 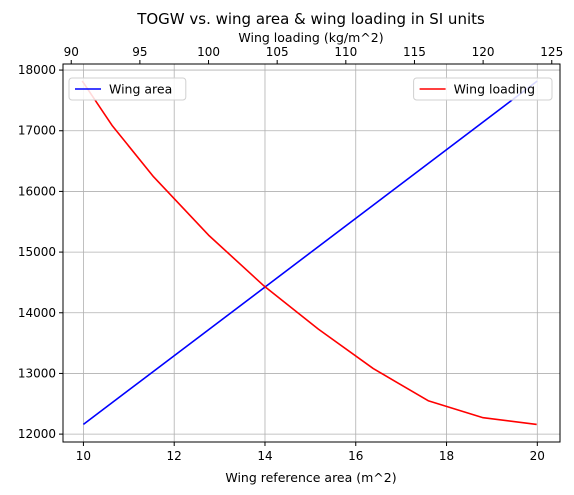 What do you see at coordinates (140, 89) in the screenshot?
I see `legend-label: Wing area` at bounding box center [140, 89].